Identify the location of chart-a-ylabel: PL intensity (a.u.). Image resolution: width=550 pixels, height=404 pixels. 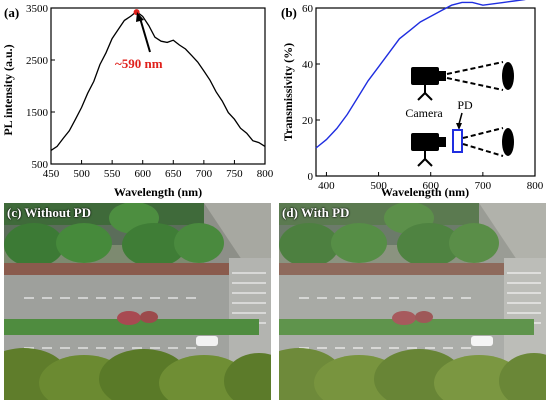
(8, 89).